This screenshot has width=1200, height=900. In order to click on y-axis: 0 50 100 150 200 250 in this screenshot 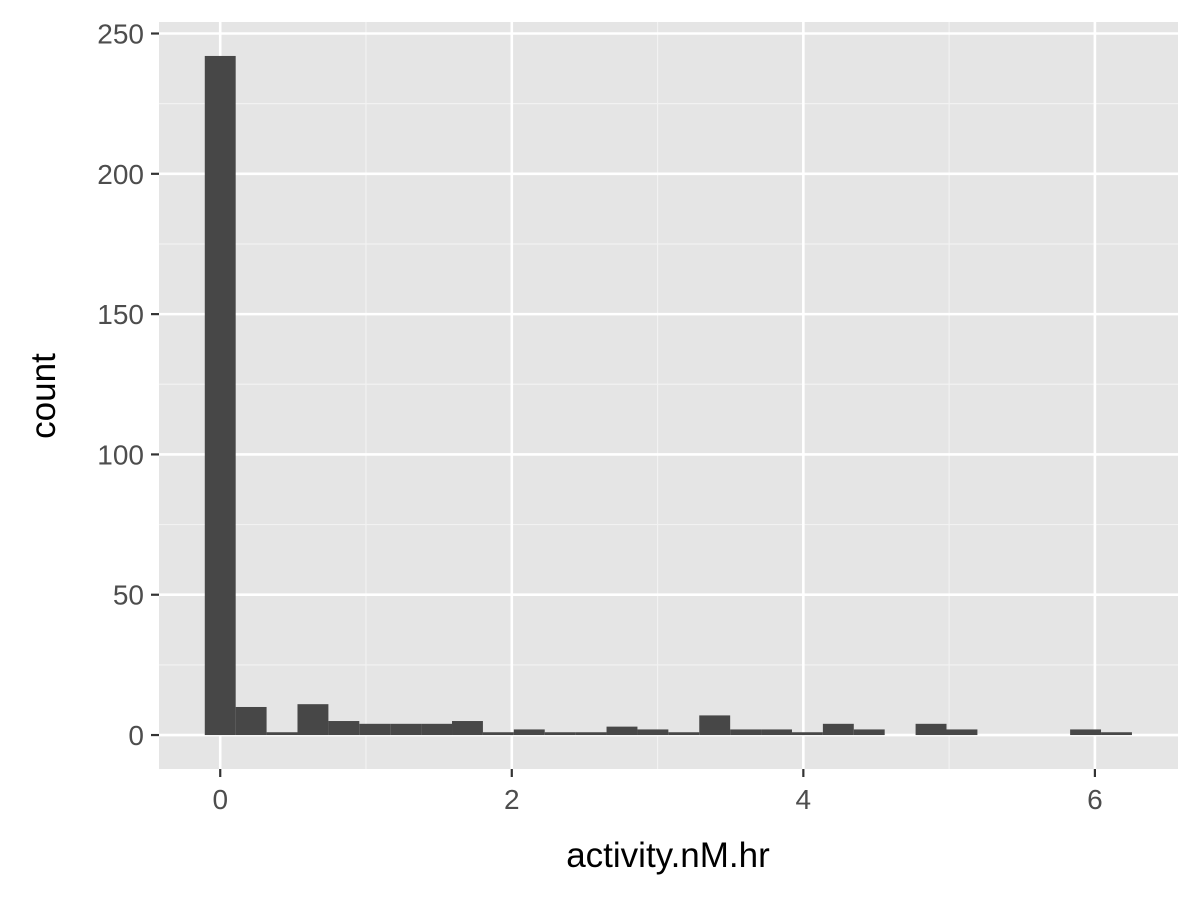, I will do `click(128, 385)`.